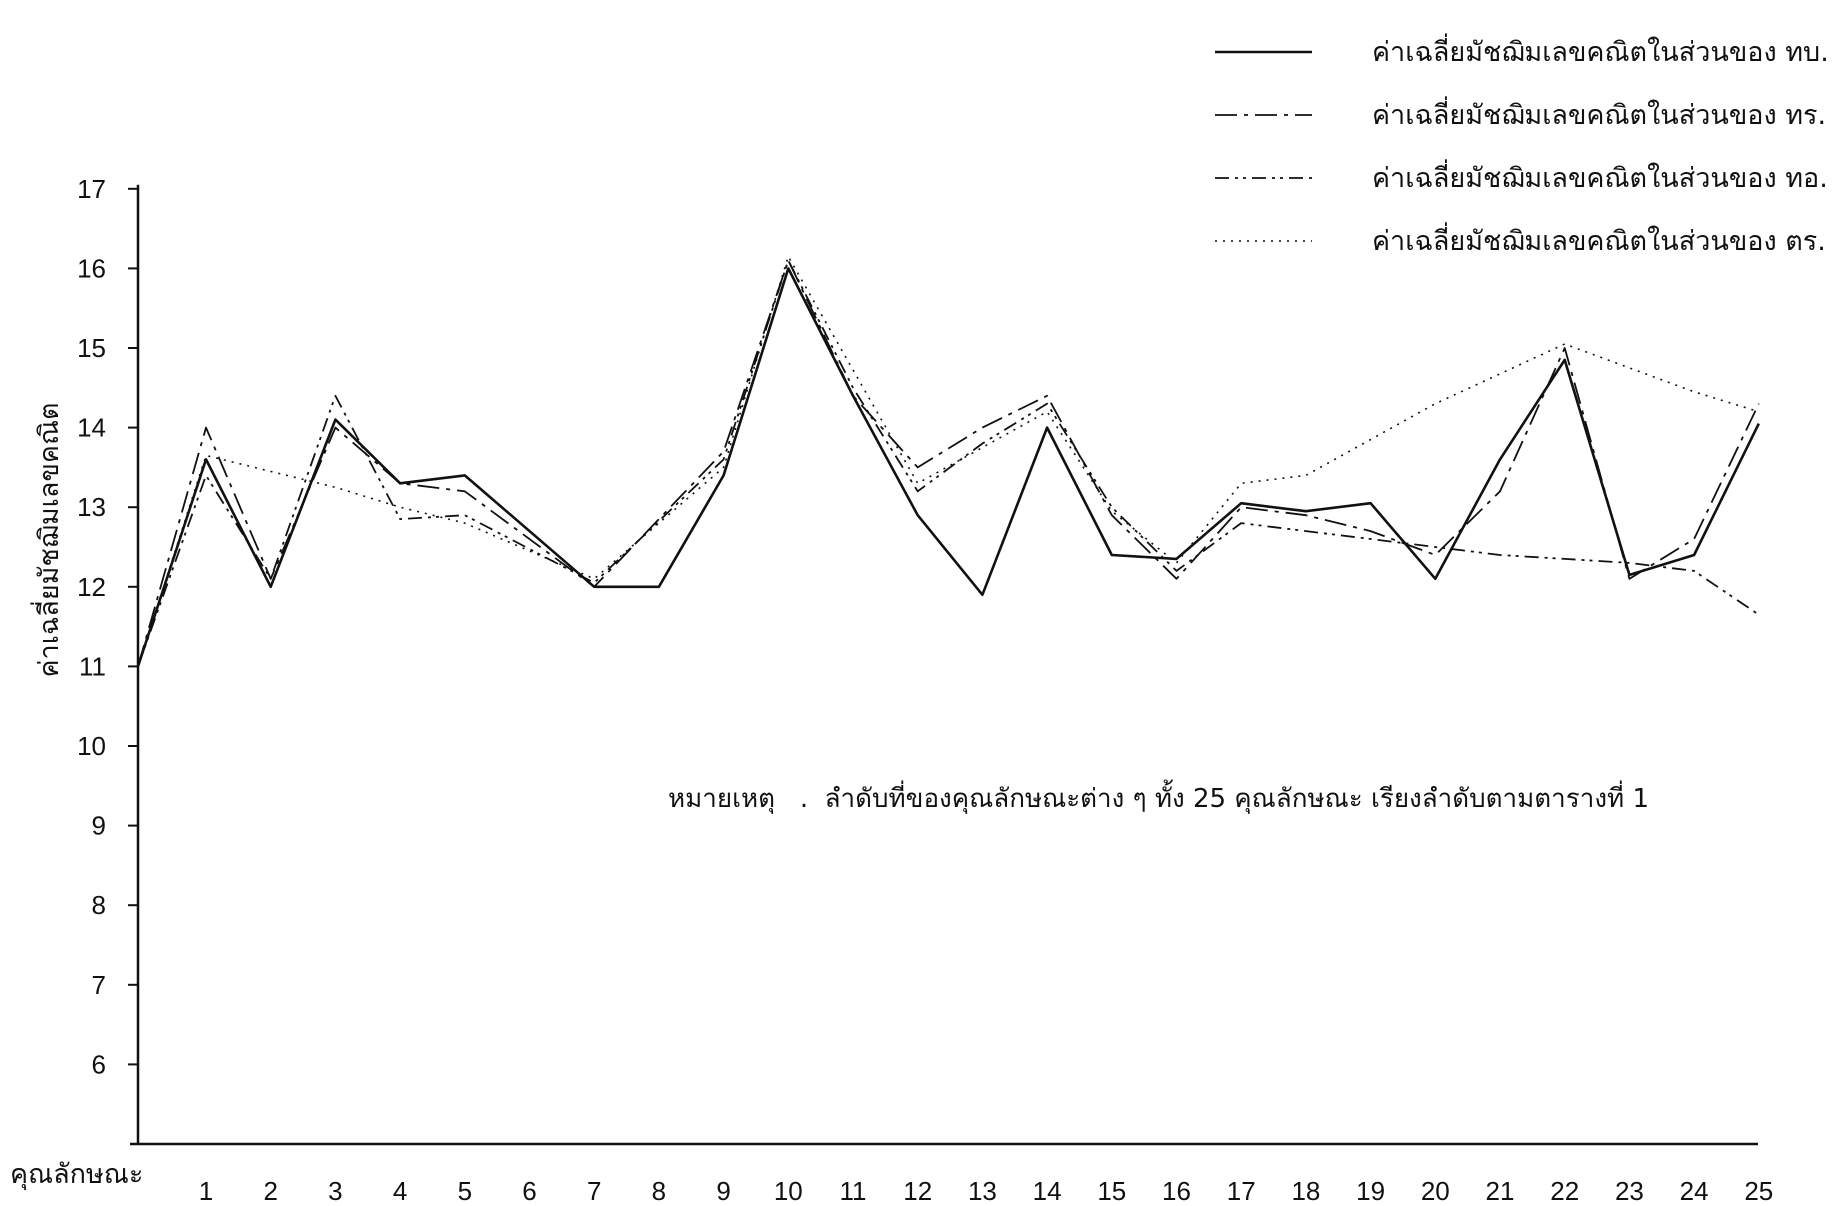 This screenshot has height=1206, width=1842. Describe the element at coordinates (1600, 176) in the screenshot. I see `legend-label-3: ค่าเฉลี่ยมัชฌิมเลขคณิตในส่วนของ ทอ.` at that location.